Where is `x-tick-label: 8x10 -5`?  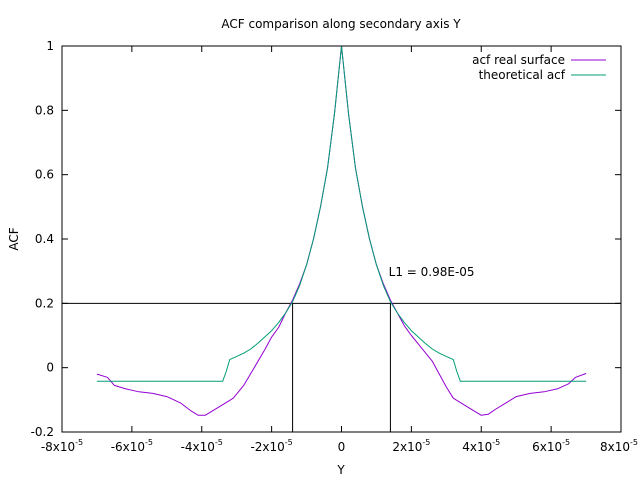 x-tick-label: 8x10 -5 is located at coordinates (619, 446).